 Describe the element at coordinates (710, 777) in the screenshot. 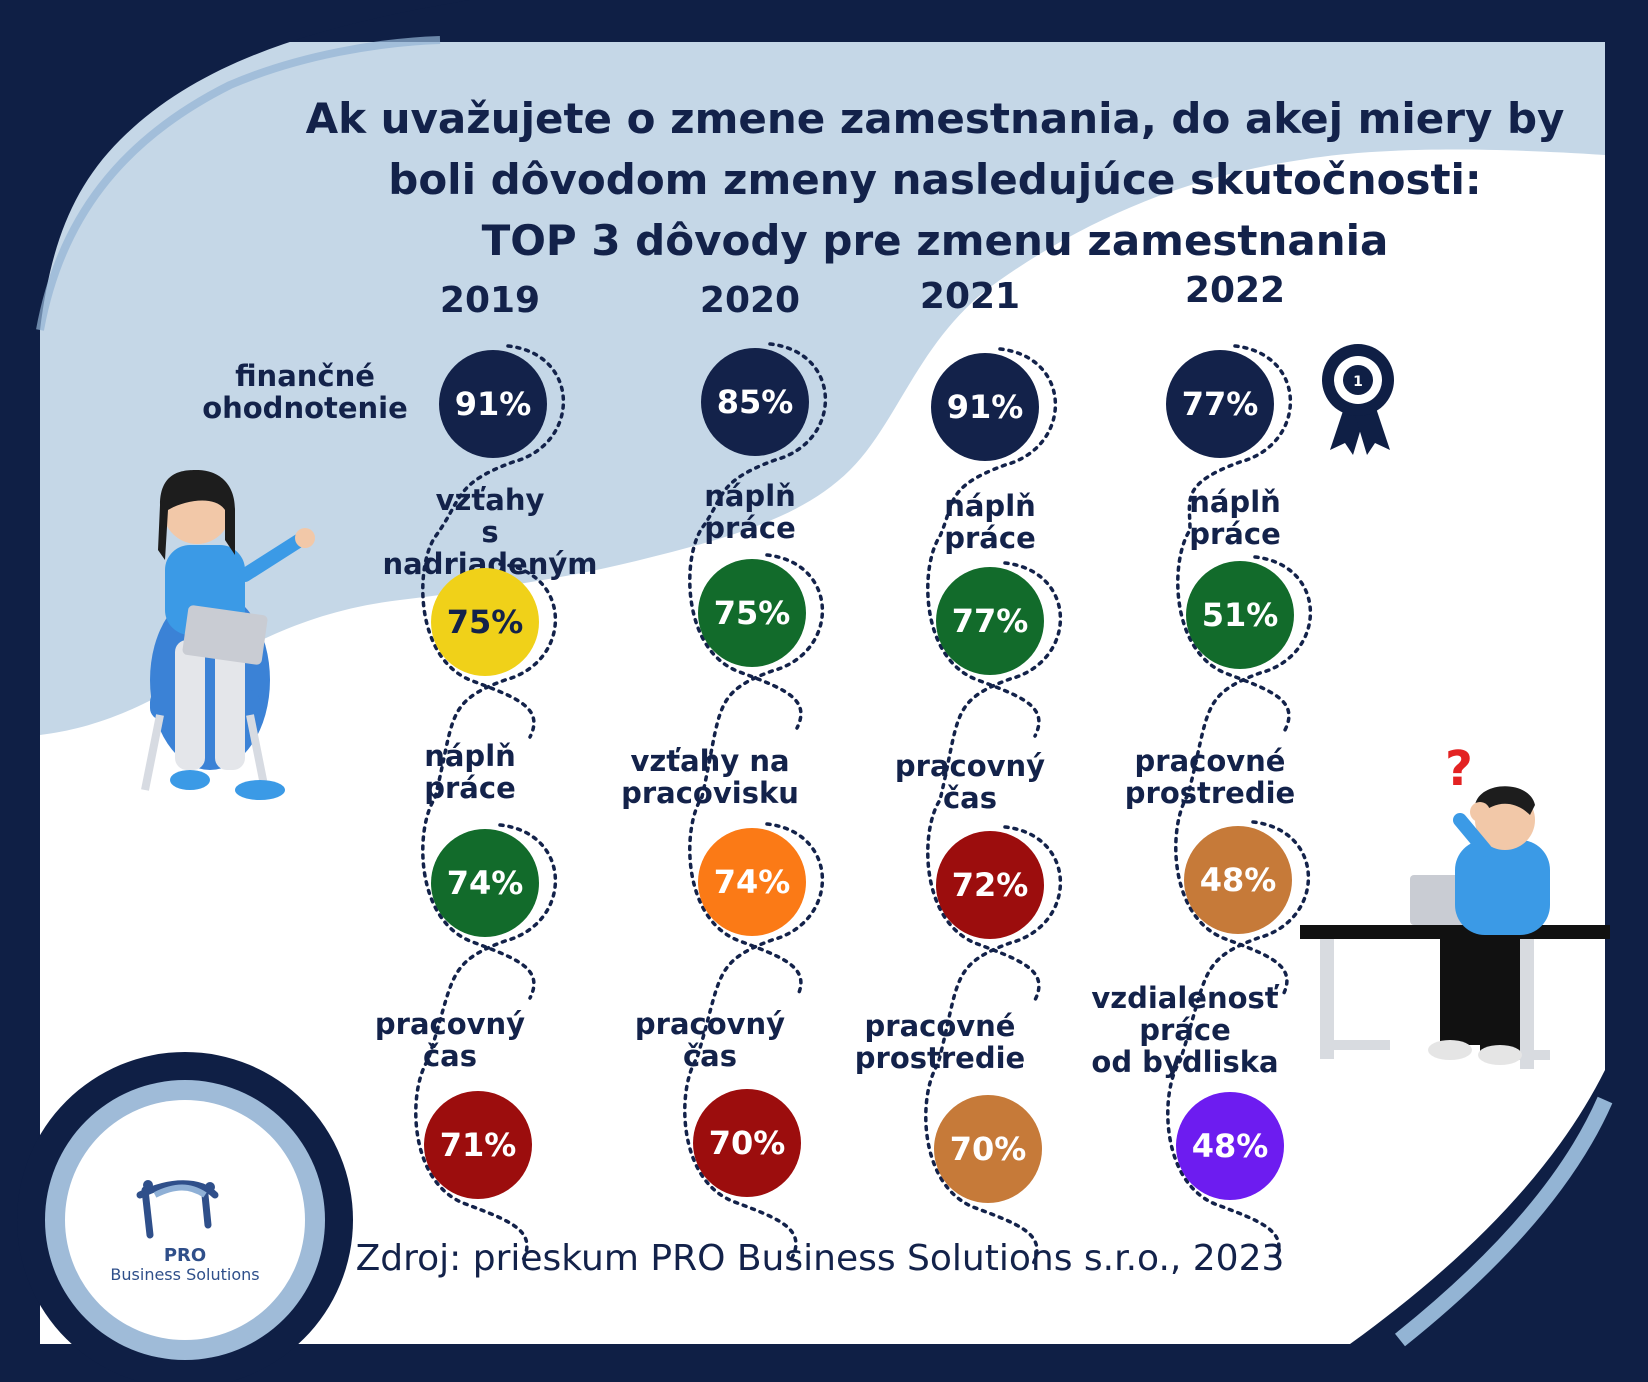

I see `category-label-2020-3: vzťahy na pracovisku` at that location.